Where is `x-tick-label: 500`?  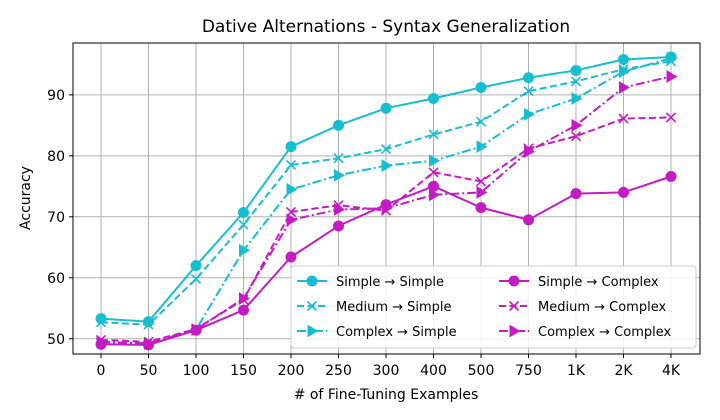
x-tick-label: 500 is located at coordinates (481, 371).